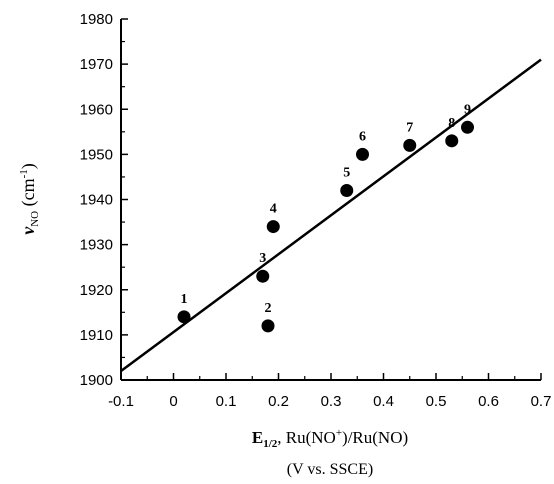 The width and height of the screenshot is (554, 484). I want to click on data-point-label-7: 7, so click(409, 127).